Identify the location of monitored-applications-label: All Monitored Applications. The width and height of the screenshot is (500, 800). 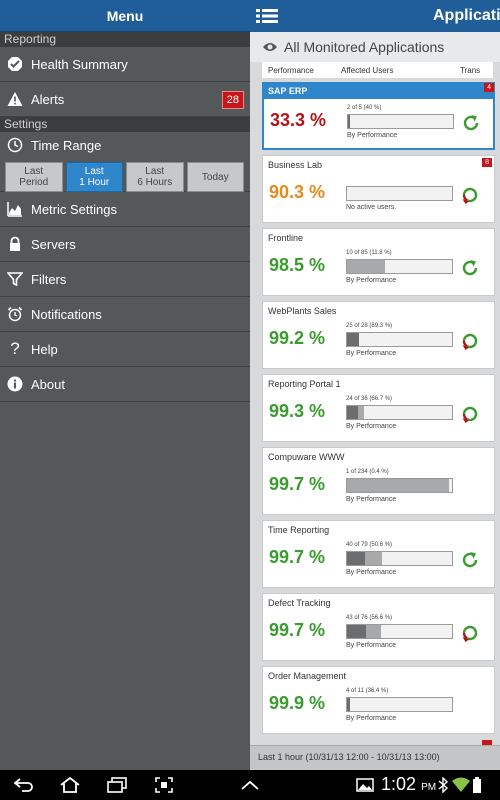
(364, 47).